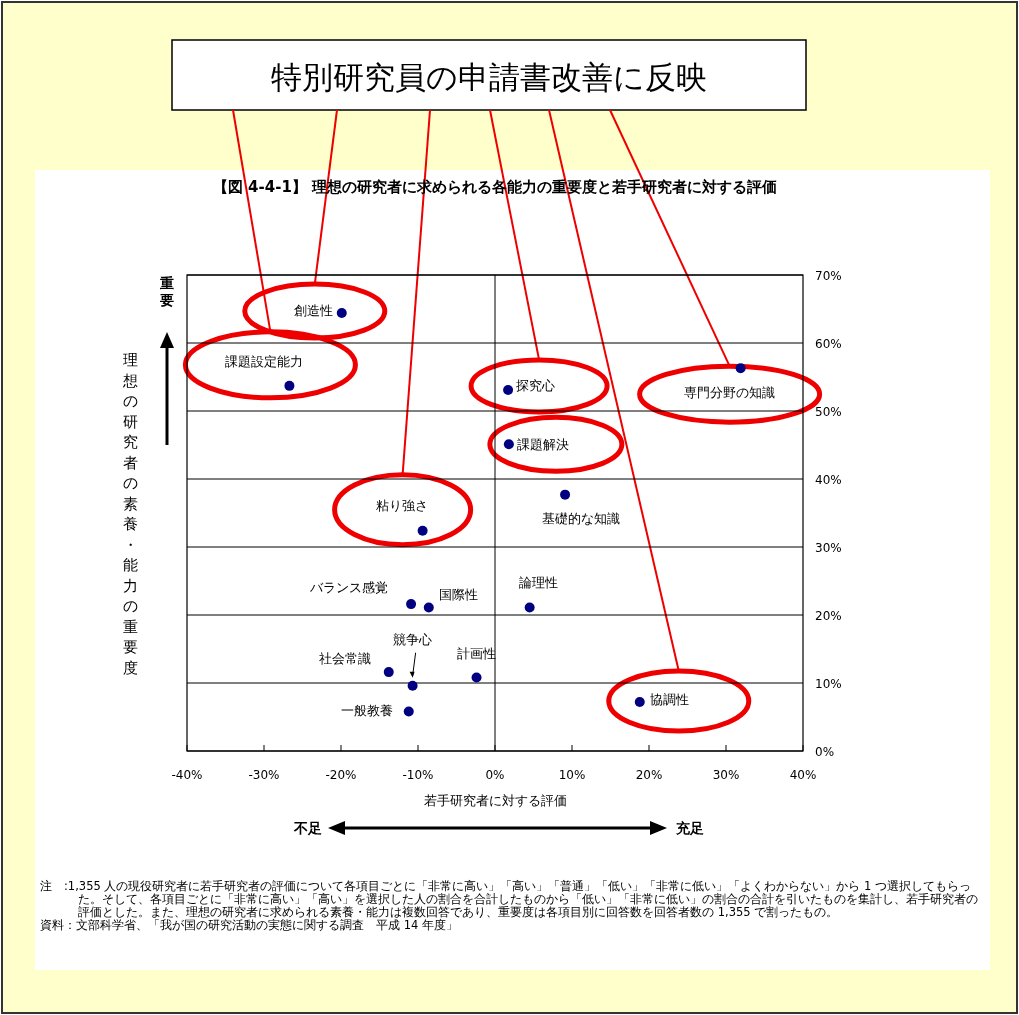 The image size is (1019, 1015). Describe the element at coordinates (828, 684) in the screenshot. I see `y-tick-label: 10%` at that location.